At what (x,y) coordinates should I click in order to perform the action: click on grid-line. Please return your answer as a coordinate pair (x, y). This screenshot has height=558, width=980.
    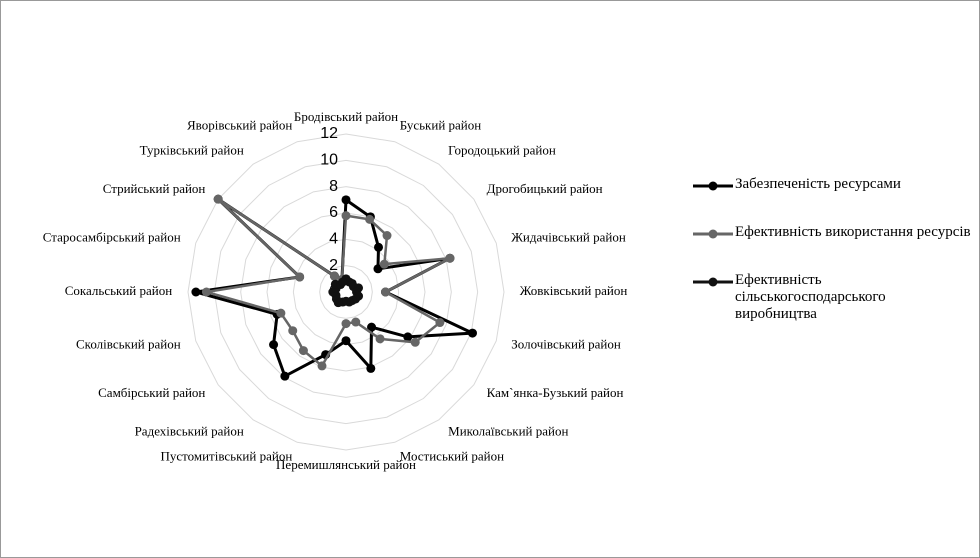
    Looking at the image, I should click on (346, 292).